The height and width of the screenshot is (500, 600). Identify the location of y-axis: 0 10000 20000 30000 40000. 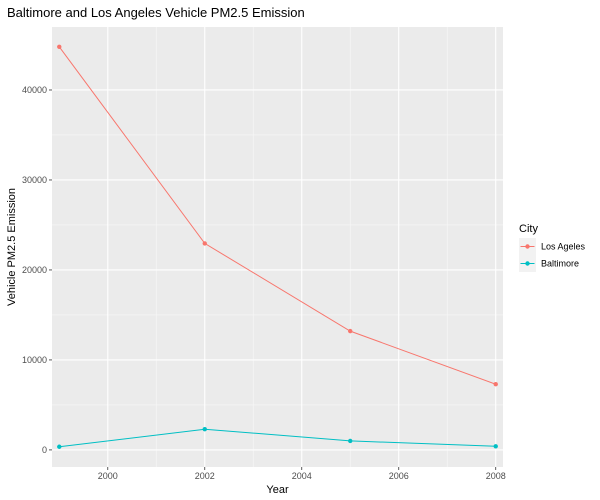
(37, 270).